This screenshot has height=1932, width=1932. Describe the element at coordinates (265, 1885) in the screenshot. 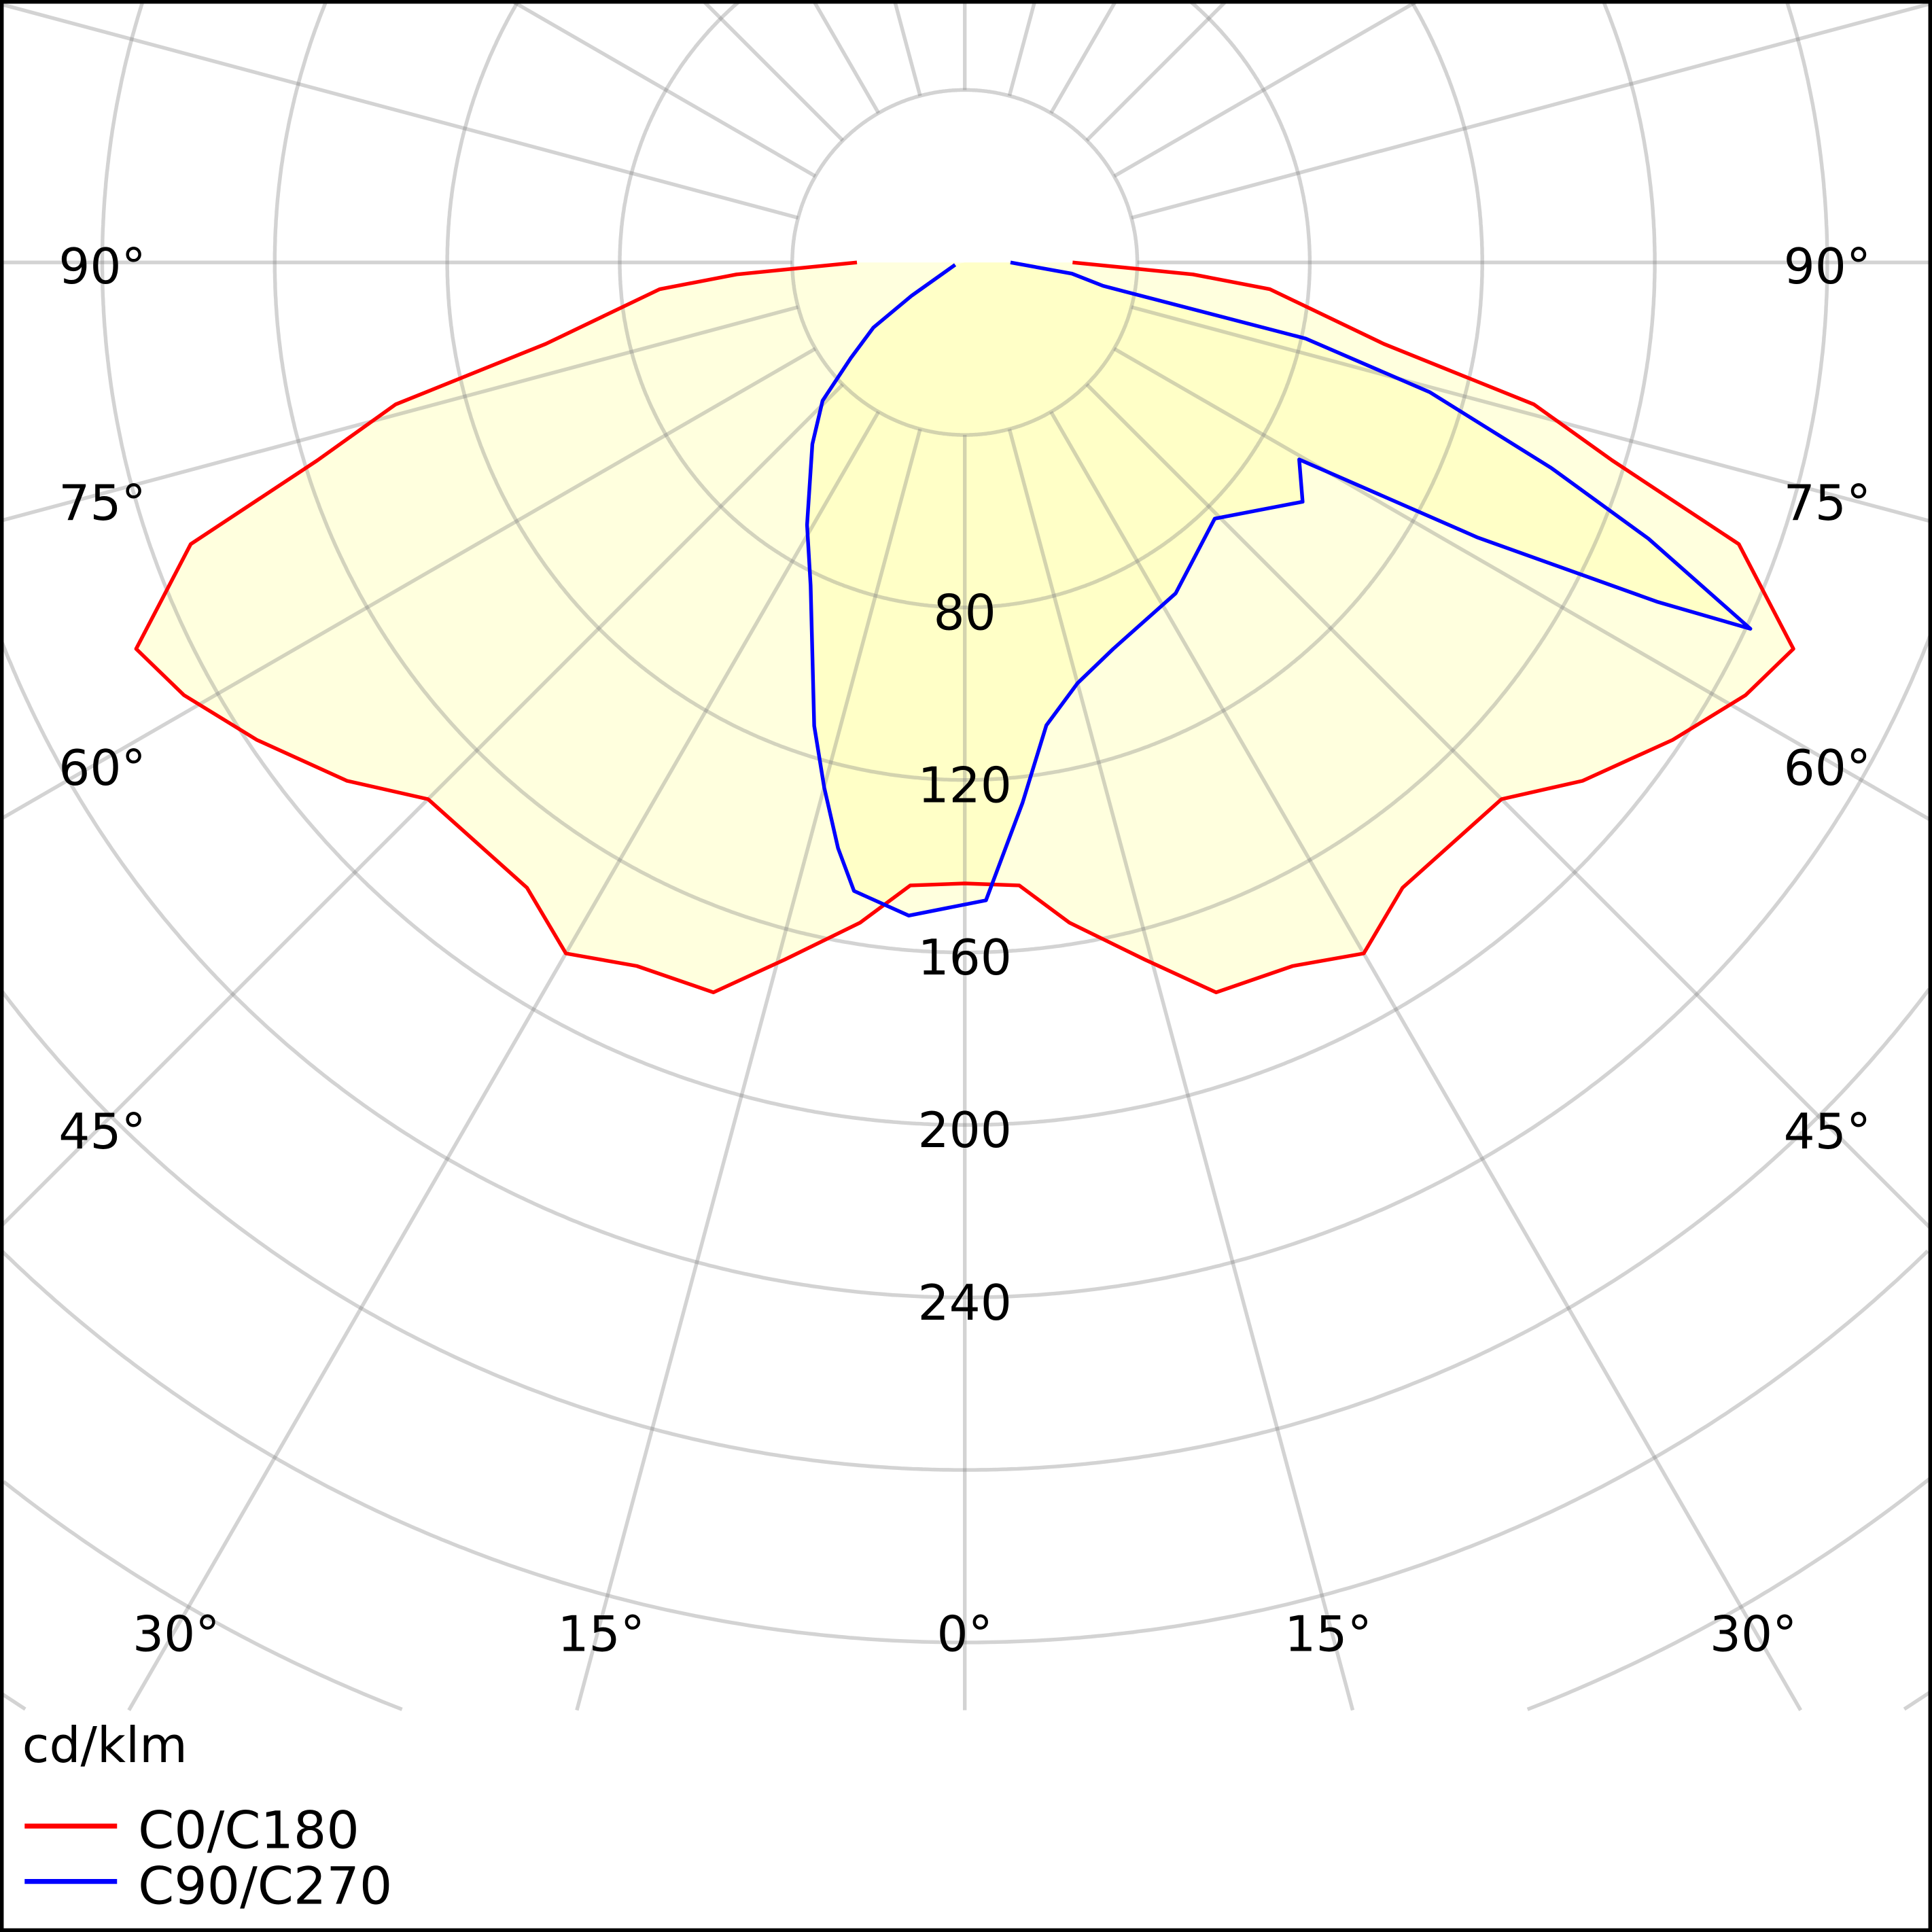

I see `legend-label-1: C90/C270` at that location.